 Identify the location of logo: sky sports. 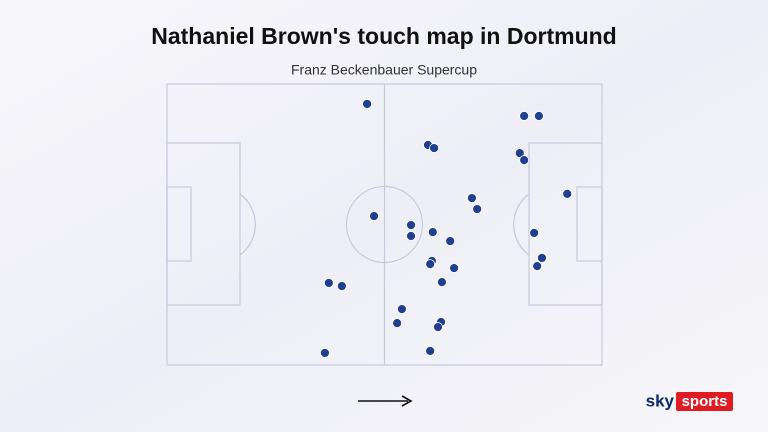
(689, 401).